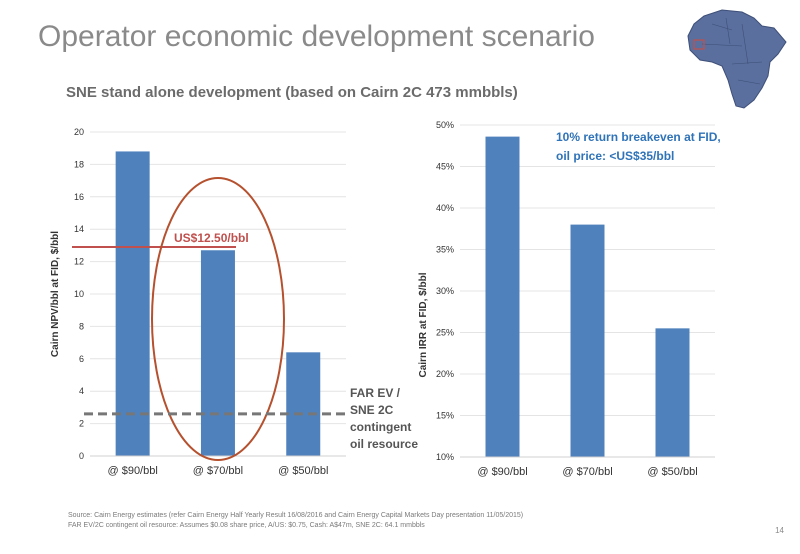 The image size is (800, 554). What do you see at coordinates (445, 333) in the screenshot?
I see `irr-y-tick-label: 25%` at bounding box center [445, 333].